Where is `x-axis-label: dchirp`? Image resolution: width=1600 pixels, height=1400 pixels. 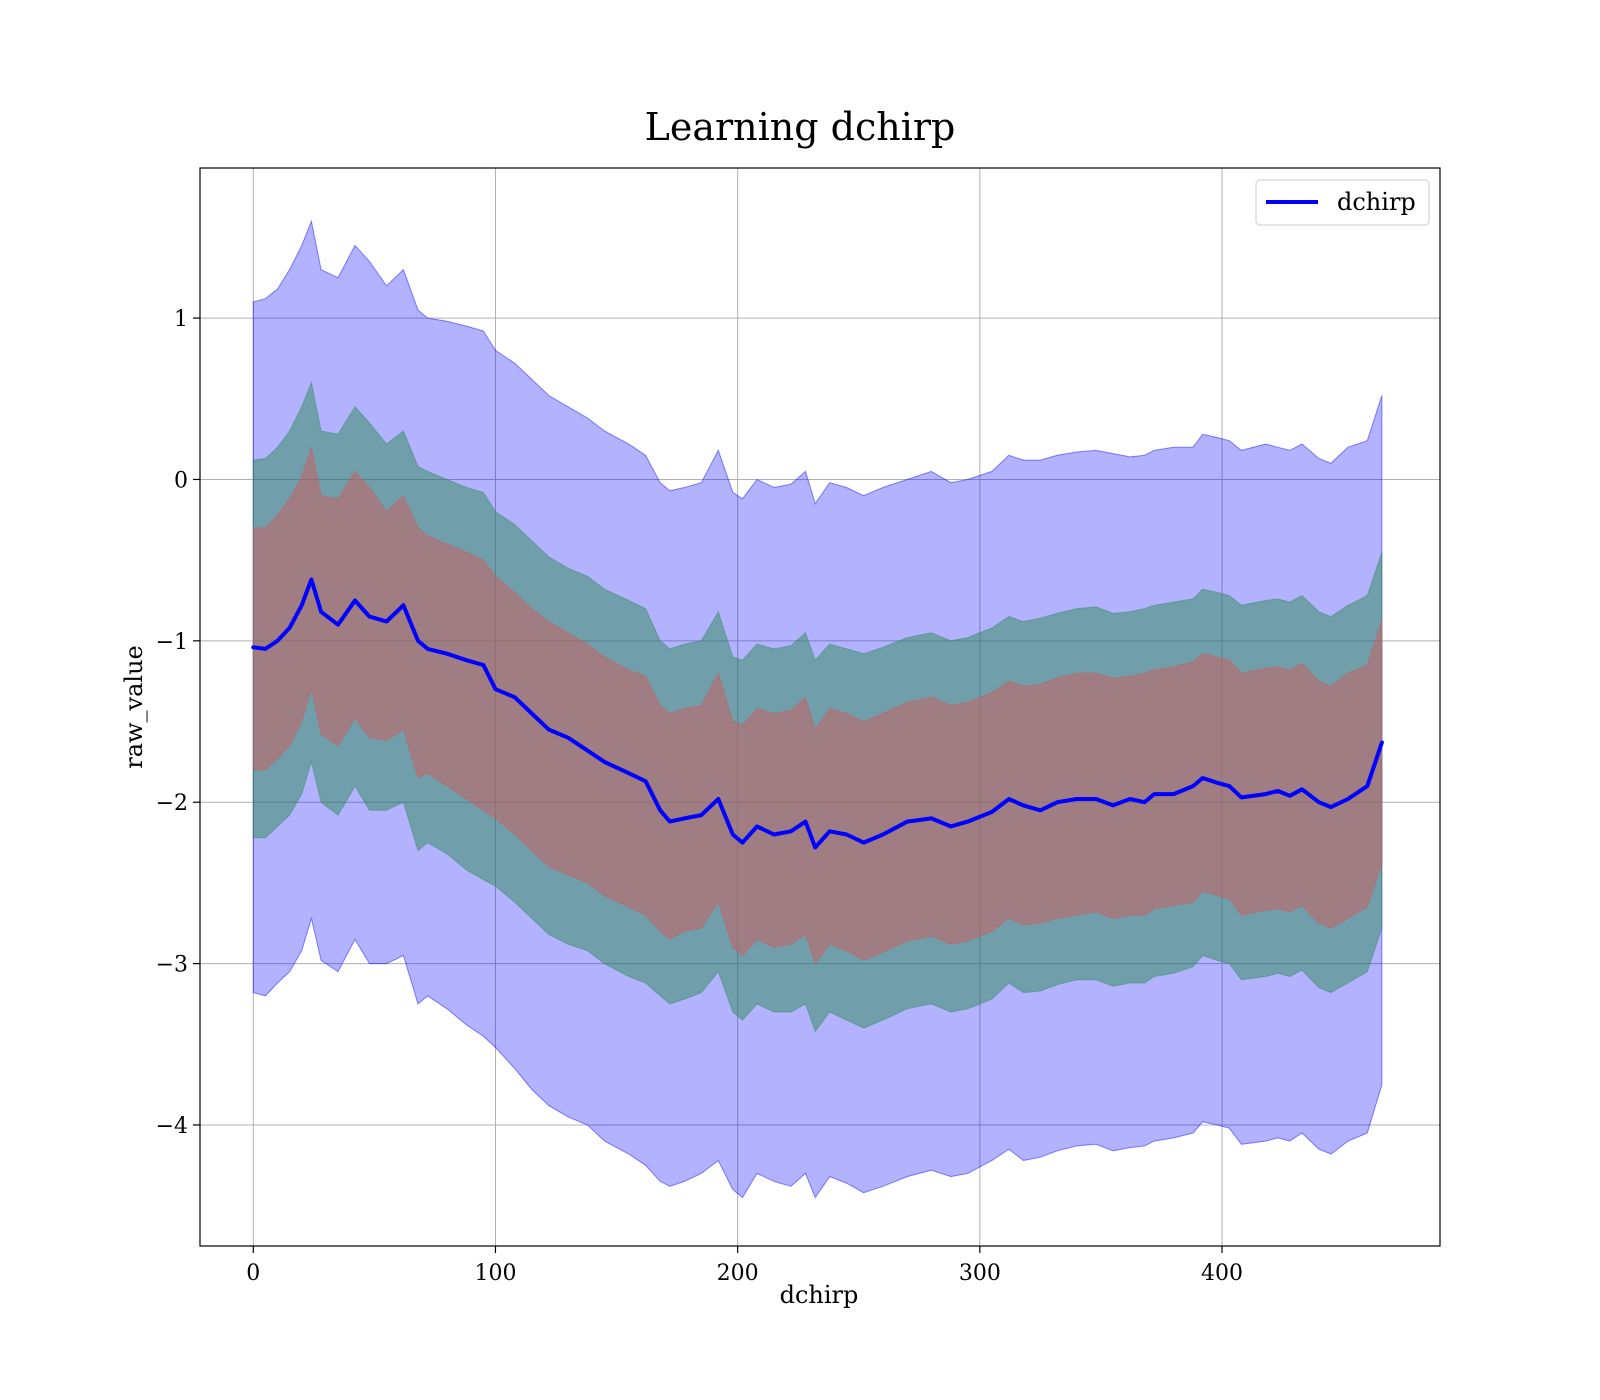 x-axis-label: dchirp is located at coordinates (819, 1295).